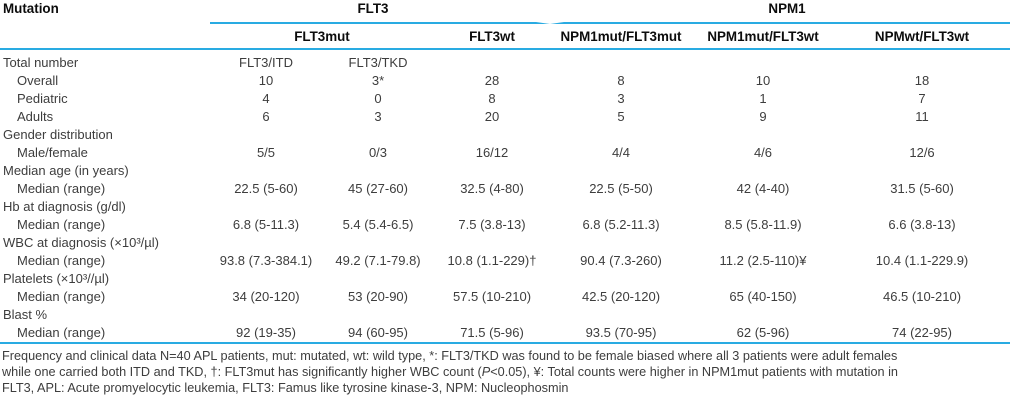 This screenshot has height=401, width=1010. Describe the element at coordinates (378, 224) in the screenshot. I see `table-cell: 5.4 (5.4-6.5)` at that location.